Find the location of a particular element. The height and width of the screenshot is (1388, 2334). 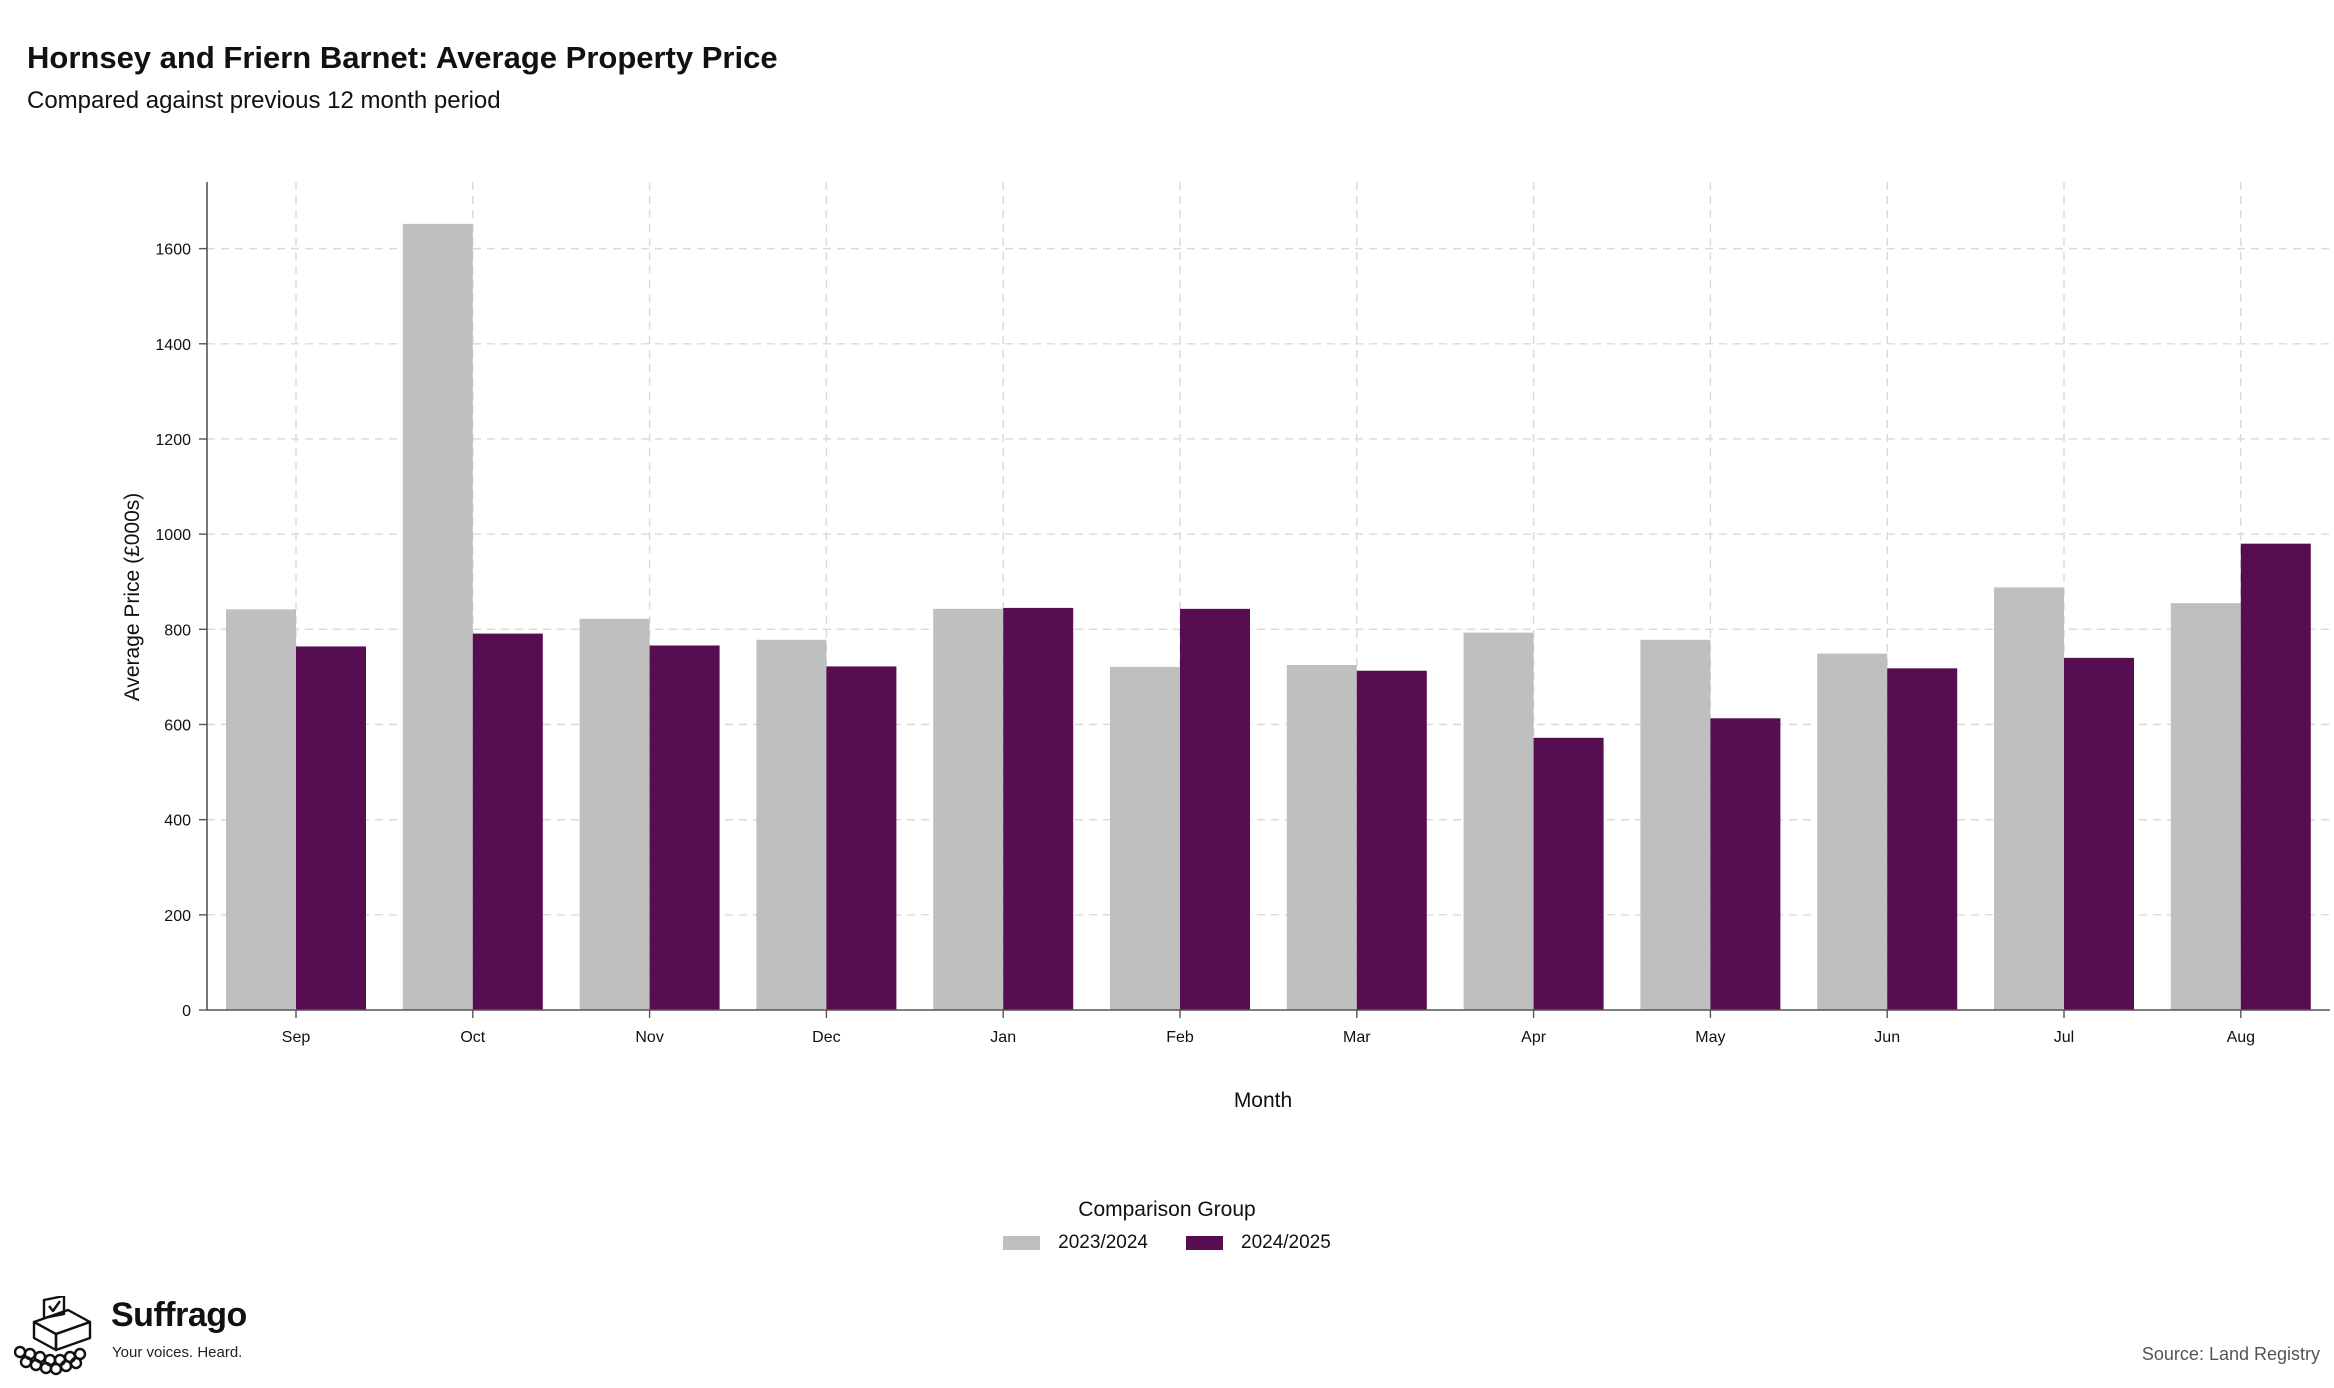

bar-2024-2025-apr is located at coordinates (1568, 873).